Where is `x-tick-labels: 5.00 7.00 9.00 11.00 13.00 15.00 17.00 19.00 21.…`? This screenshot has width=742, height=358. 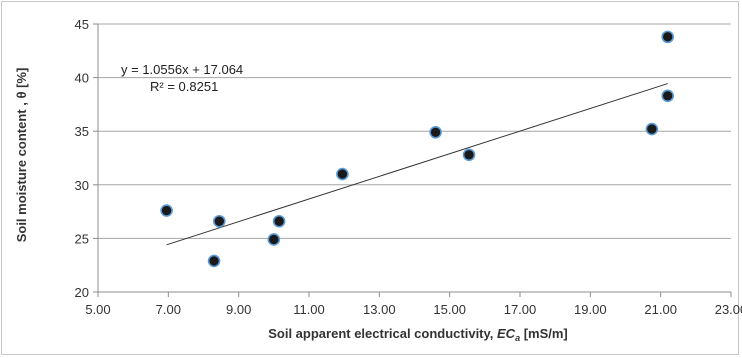 x-tick-labels: 5.00 7.00 9.00 11.00 13.00 15.00 17.00 19.00 21.… is located at coordinates (413, 309).